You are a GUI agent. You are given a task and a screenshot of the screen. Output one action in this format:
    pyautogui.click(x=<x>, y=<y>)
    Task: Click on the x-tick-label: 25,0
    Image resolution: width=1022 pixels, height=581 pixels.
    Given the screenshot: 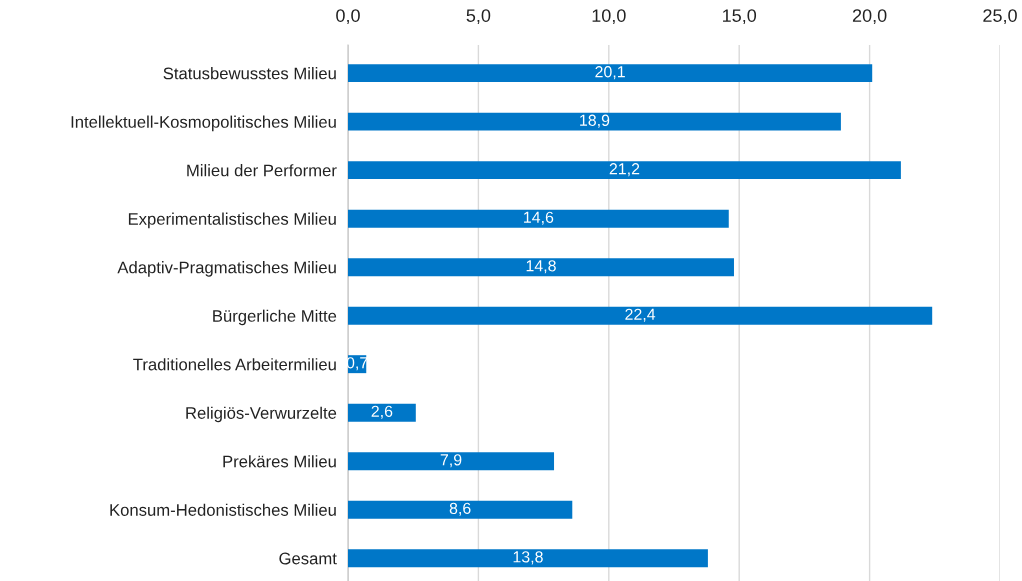 What is the action you would take?
    pyautogui.click(x=1000, y=17)
    